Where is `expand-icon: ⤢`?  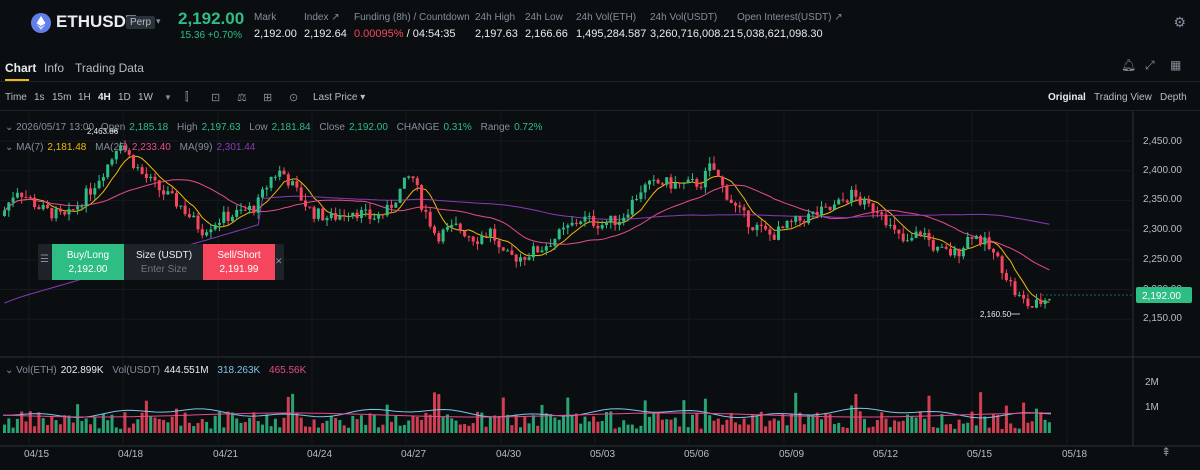 expand-icon: ⤢ is located at coordinates (1150, 65).